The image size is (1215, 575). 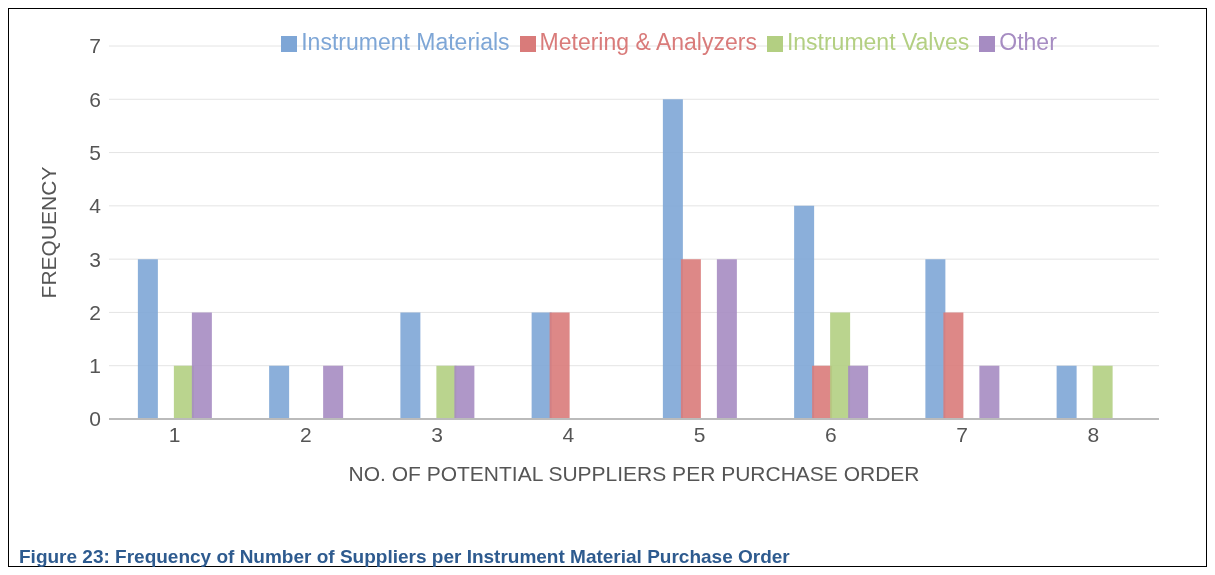 What do you see at coordinates (95, 259) in the screenshot?
I see `y-tick-label: 3` at bounding box center [95, 259].